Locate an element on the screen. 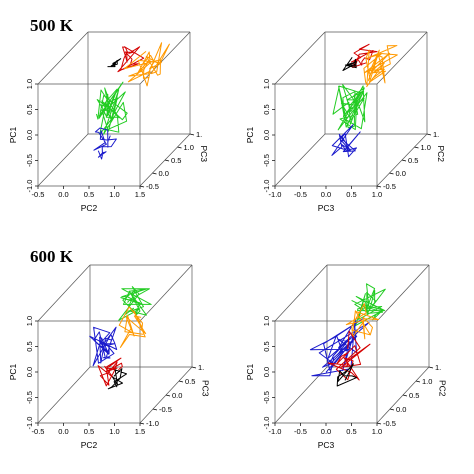  z-axis-label: PC2 is located at coordinates (442, 388).